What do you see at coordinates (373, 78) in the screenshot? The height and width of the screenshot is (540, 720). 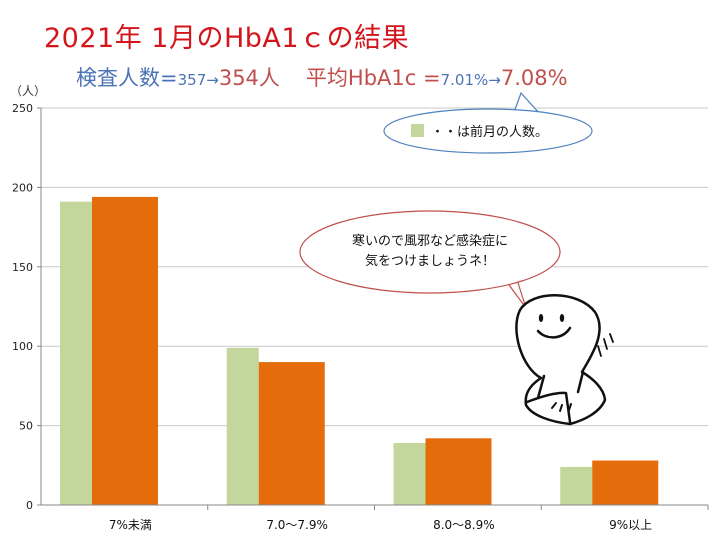 I see `avg-label: 平均HbA1c =` at bounding box center [373, 78].